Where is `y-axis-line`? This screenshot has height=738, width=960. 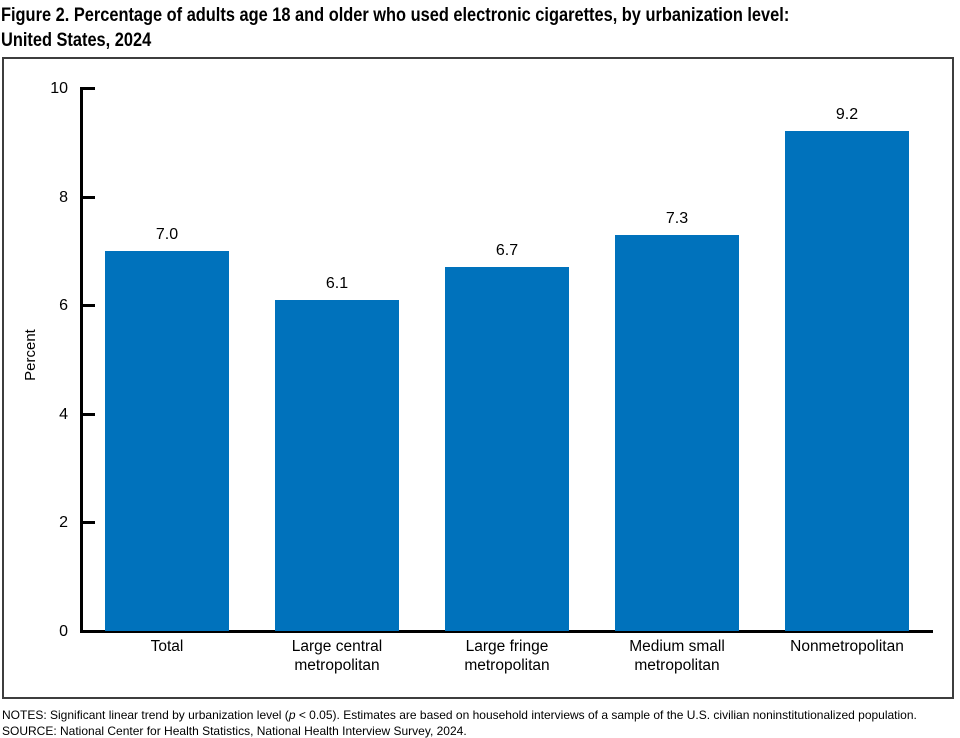
y-axis-line is located at coordinates (81, 360).